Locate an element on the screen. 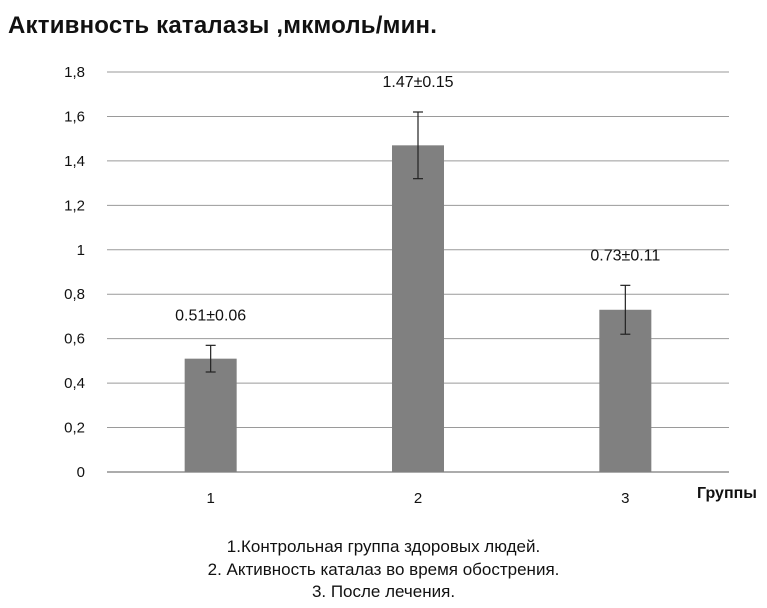 The width and height of the screenshot is (767, 608). y-tick-label: 0 is located at coordinates (81, 472).